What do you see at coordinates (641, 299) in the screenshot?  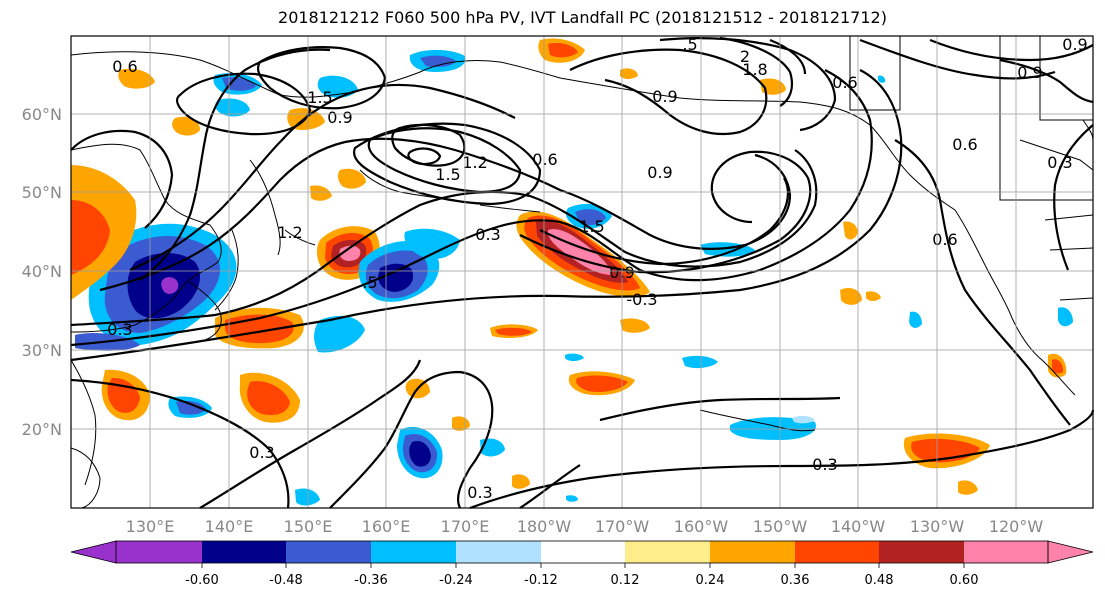 I see `contour-label: -0.3` at bounding box center [641, 299].